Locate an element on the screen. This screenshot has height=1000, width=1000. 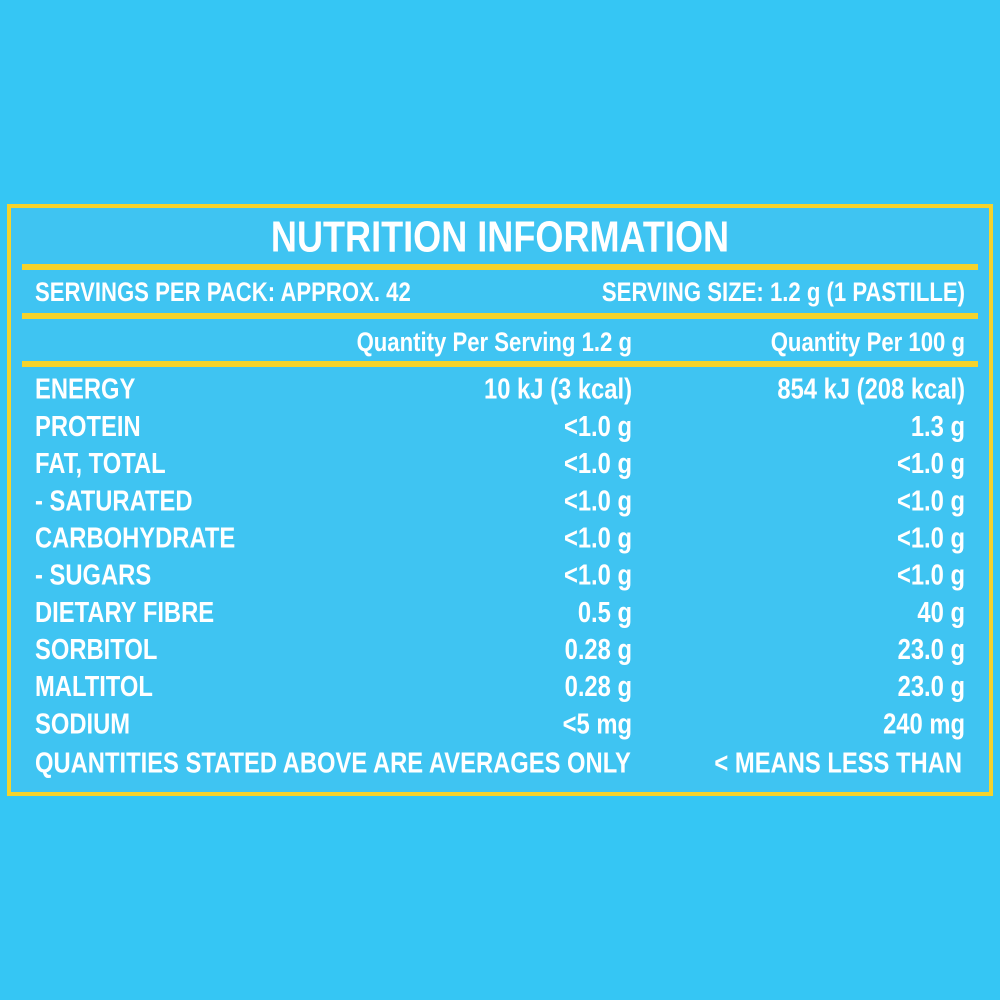
title: NUTRITION INFORMATION is located at coordinates (500, 236).